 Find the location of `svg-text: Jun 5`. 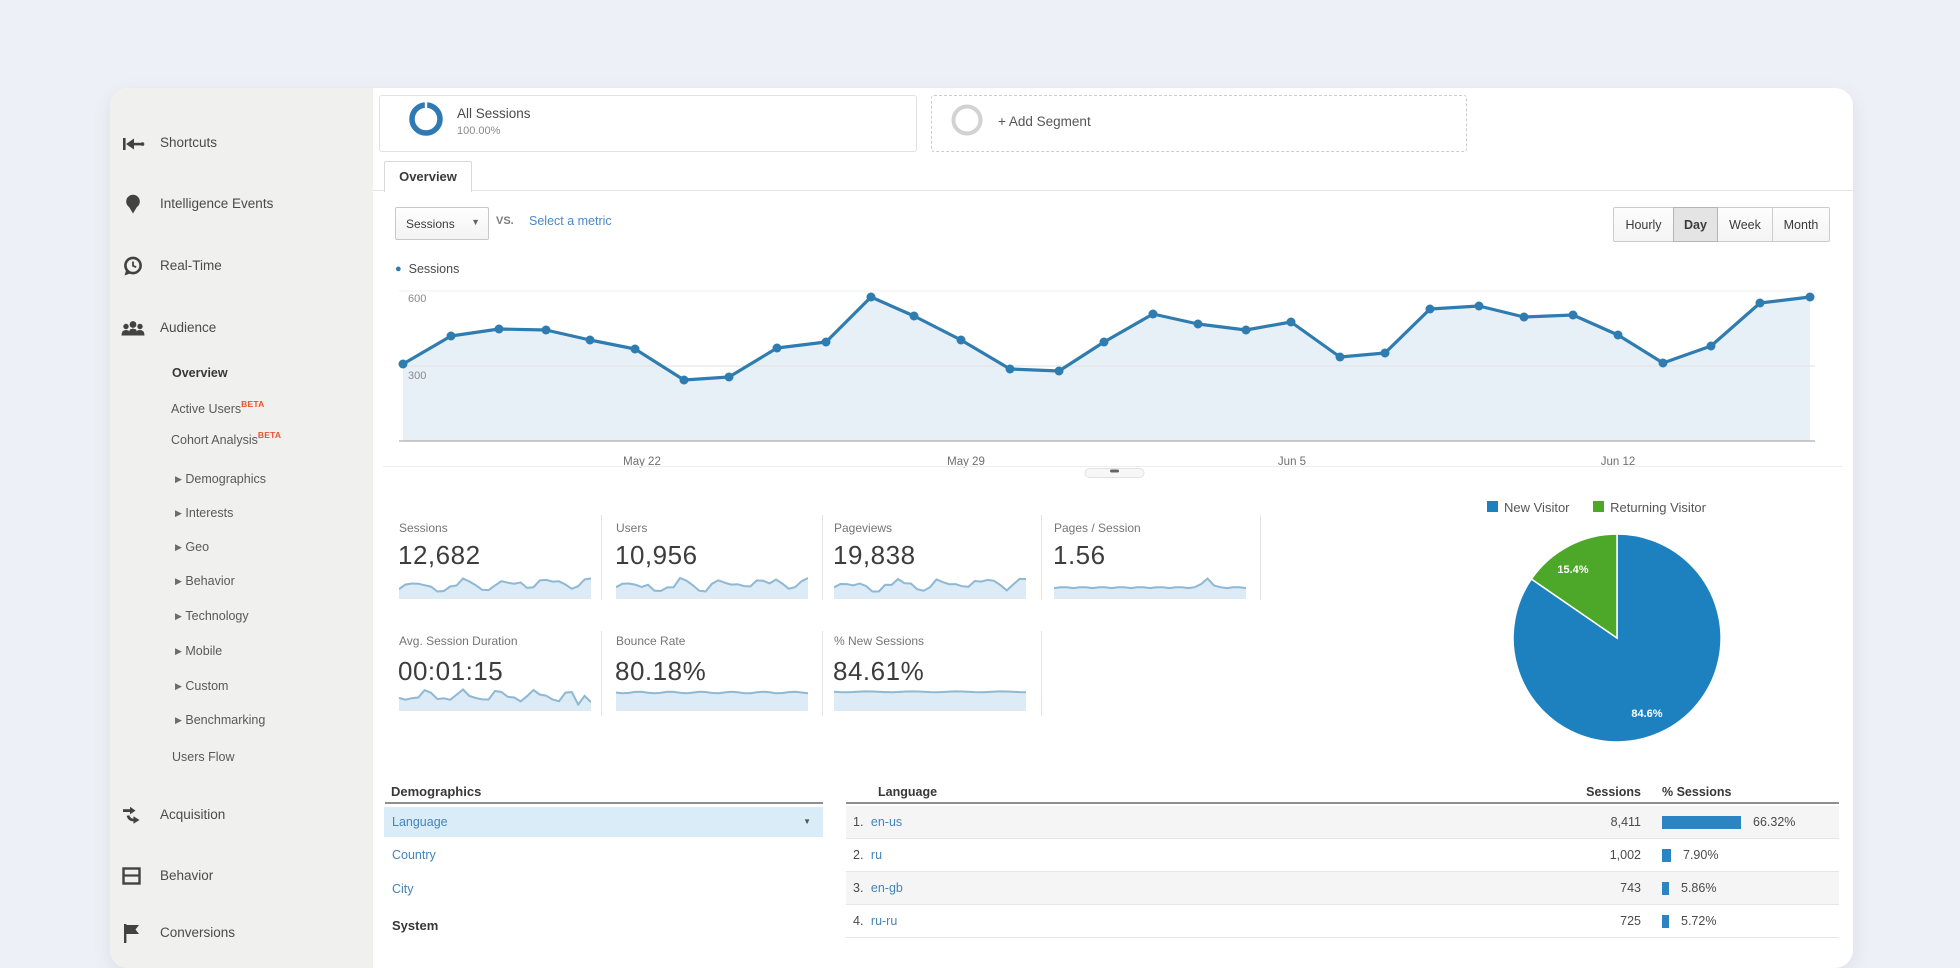

svg-text: Jun 5 is located at coordinates (1292, 462).